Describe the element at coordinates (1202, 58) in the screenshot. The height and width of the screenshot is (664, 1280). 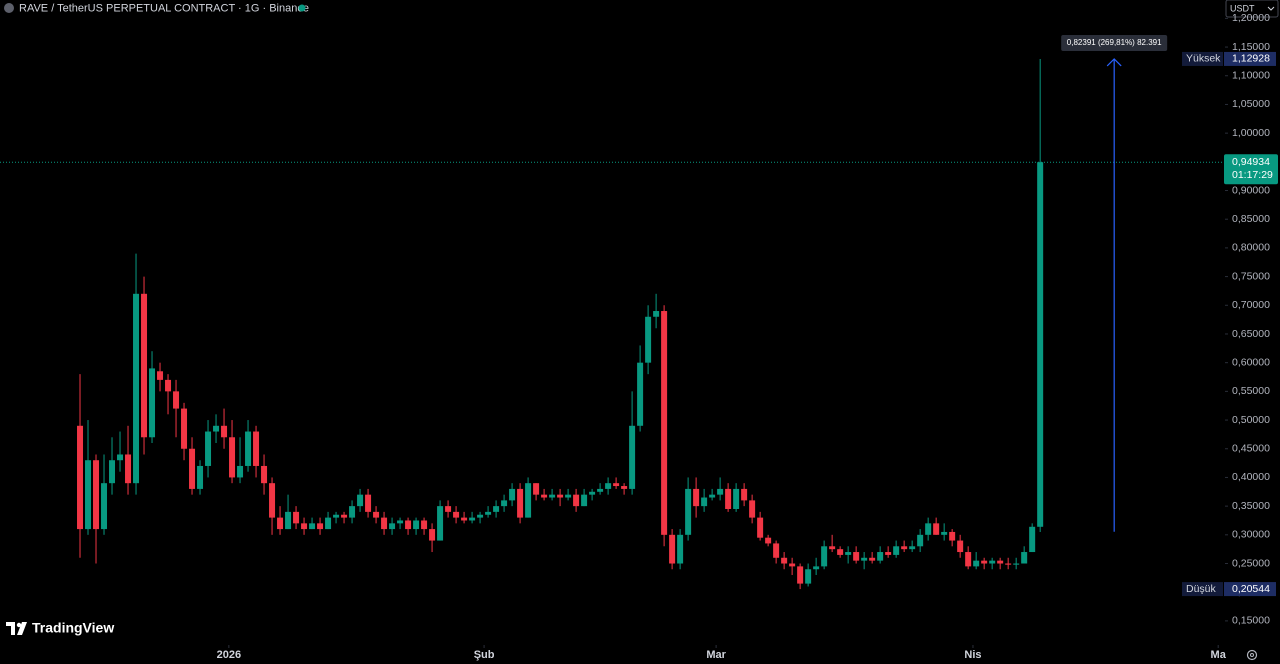
I see `high-name-box` at that location.